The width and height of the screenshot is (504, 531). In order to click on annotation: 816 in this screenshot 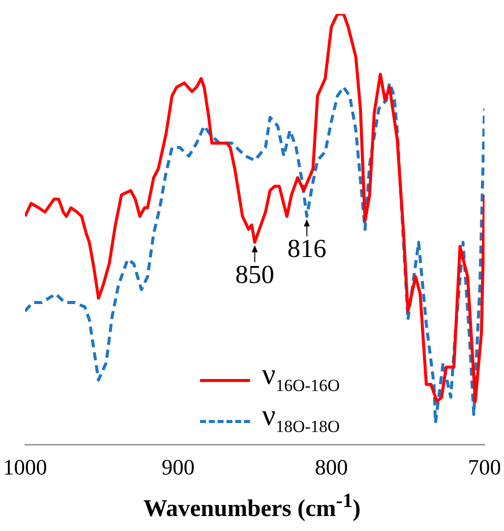, I will do `click(306, 249)`.